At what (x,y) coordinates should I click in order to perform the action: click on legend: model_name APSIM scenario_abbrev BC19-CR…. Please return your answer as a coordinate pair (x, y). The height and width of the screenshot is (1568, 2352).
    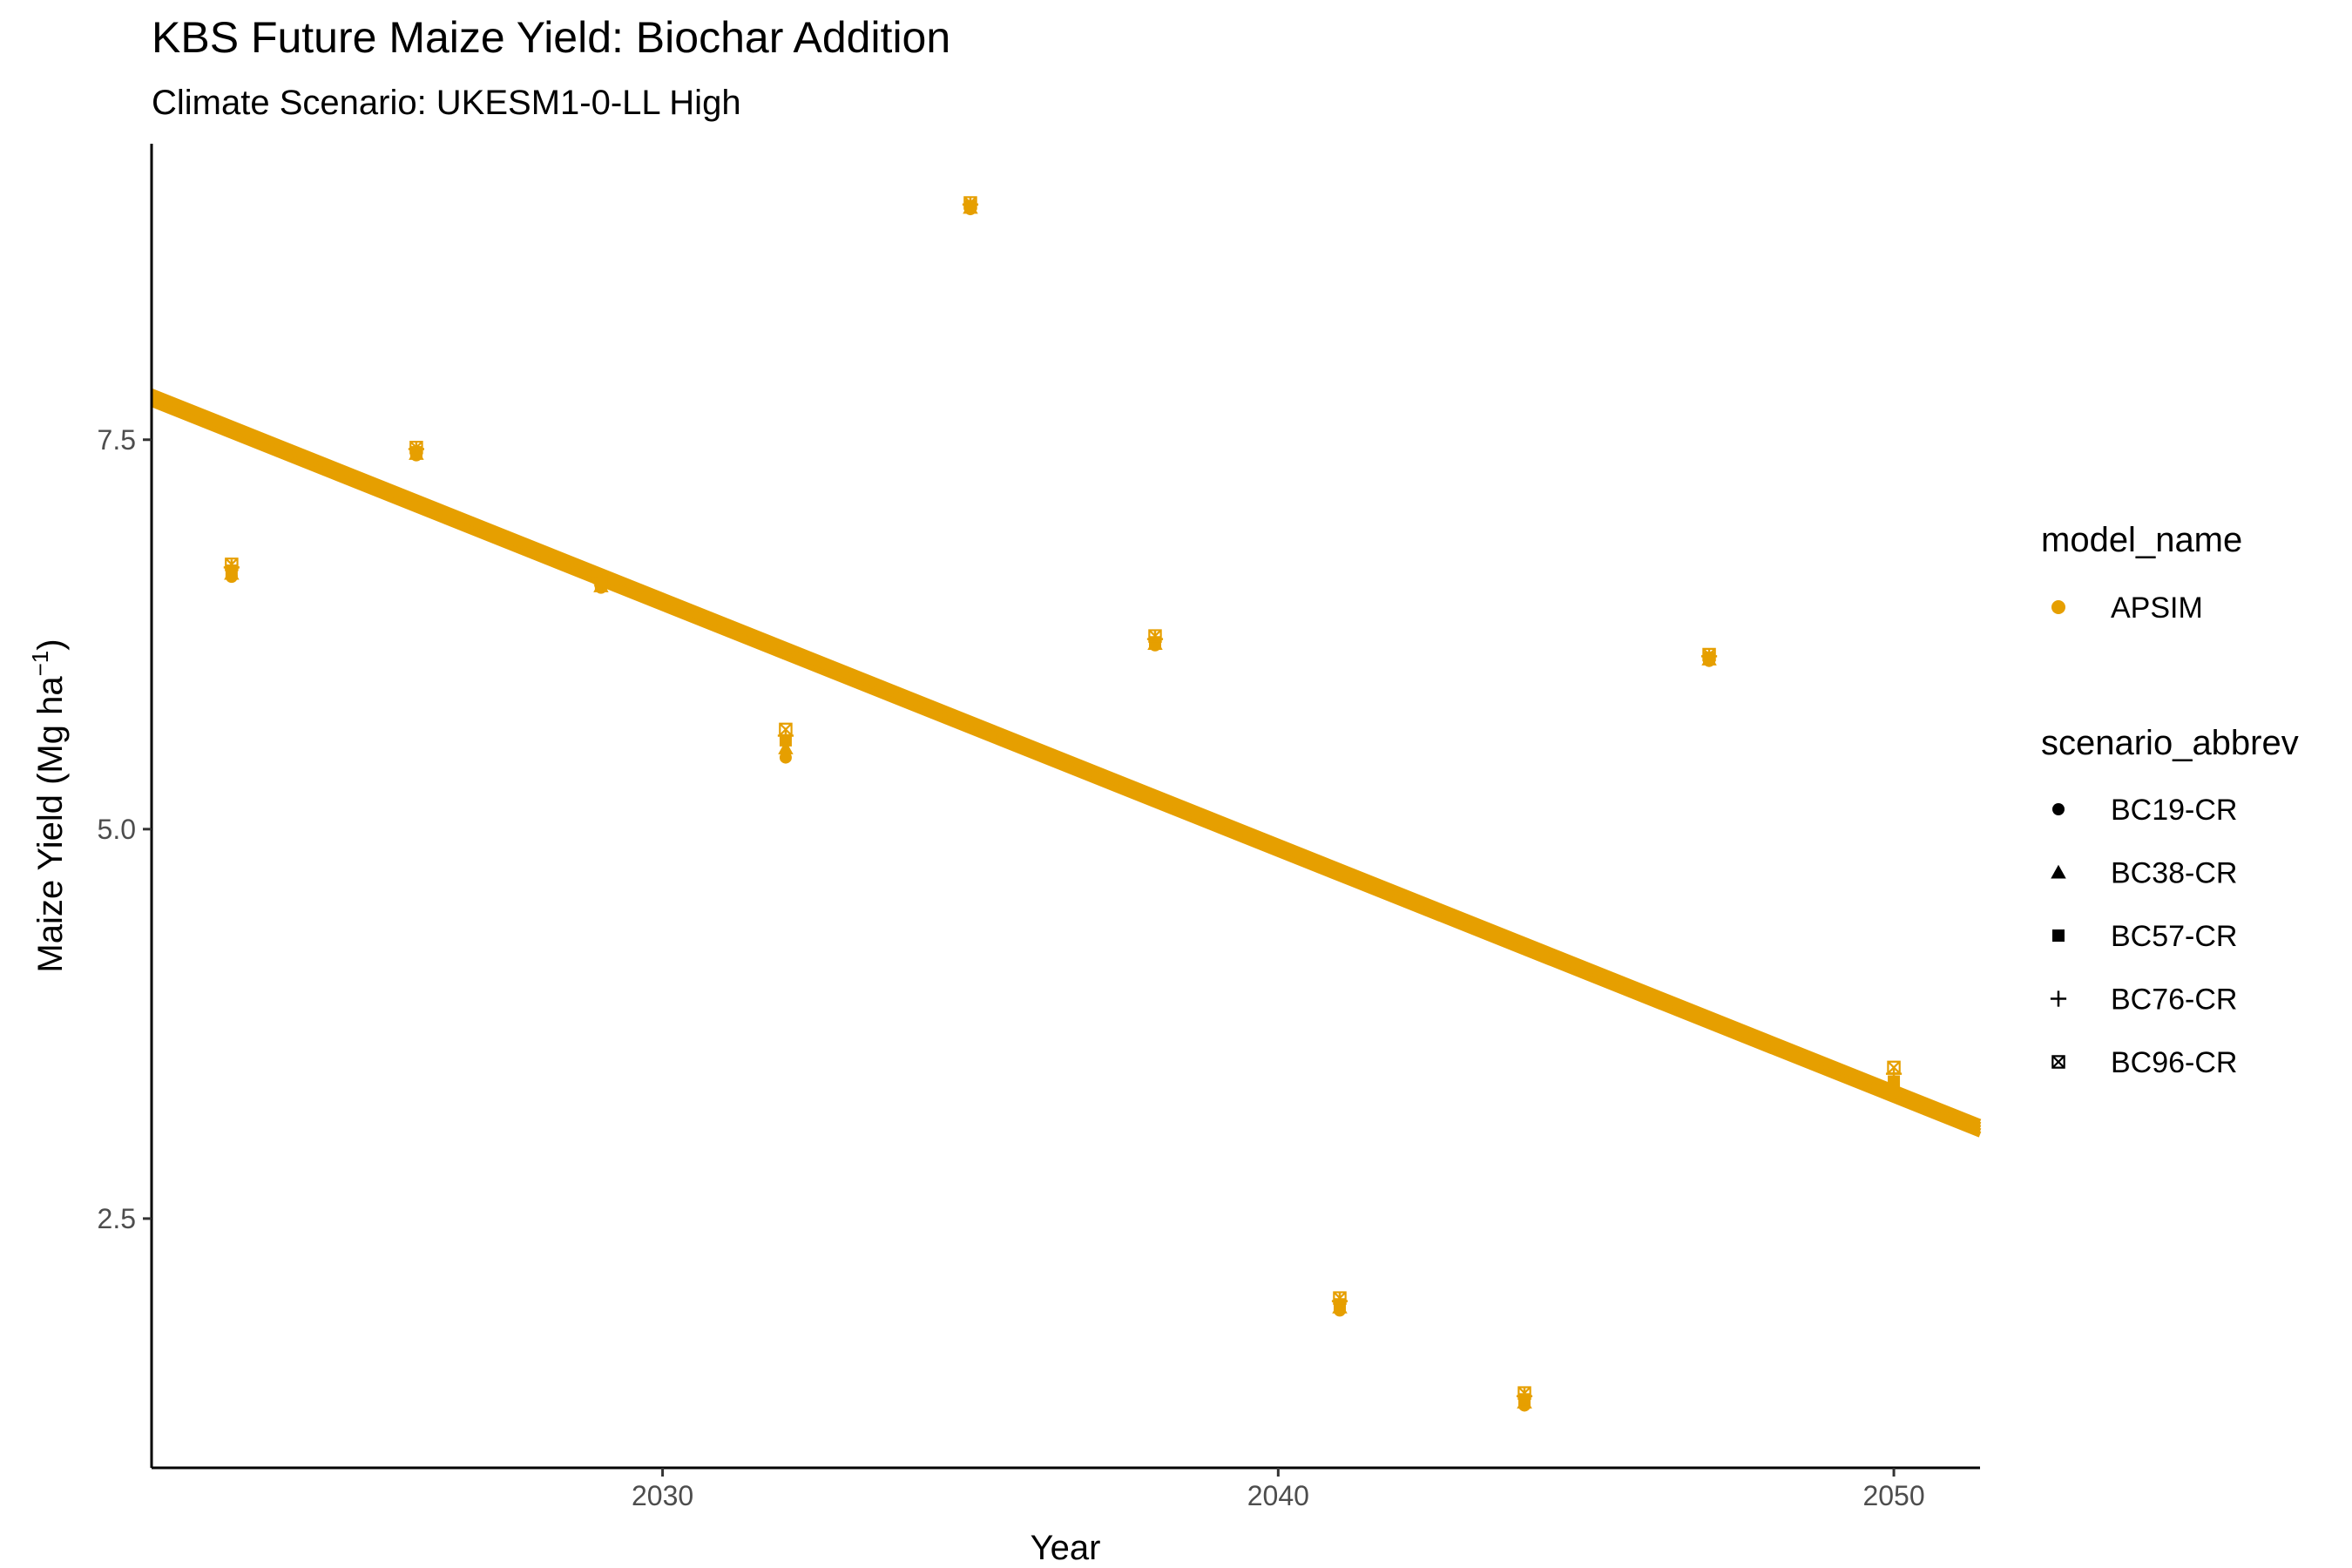
    Looking at the image, I should click on (2170, 800).